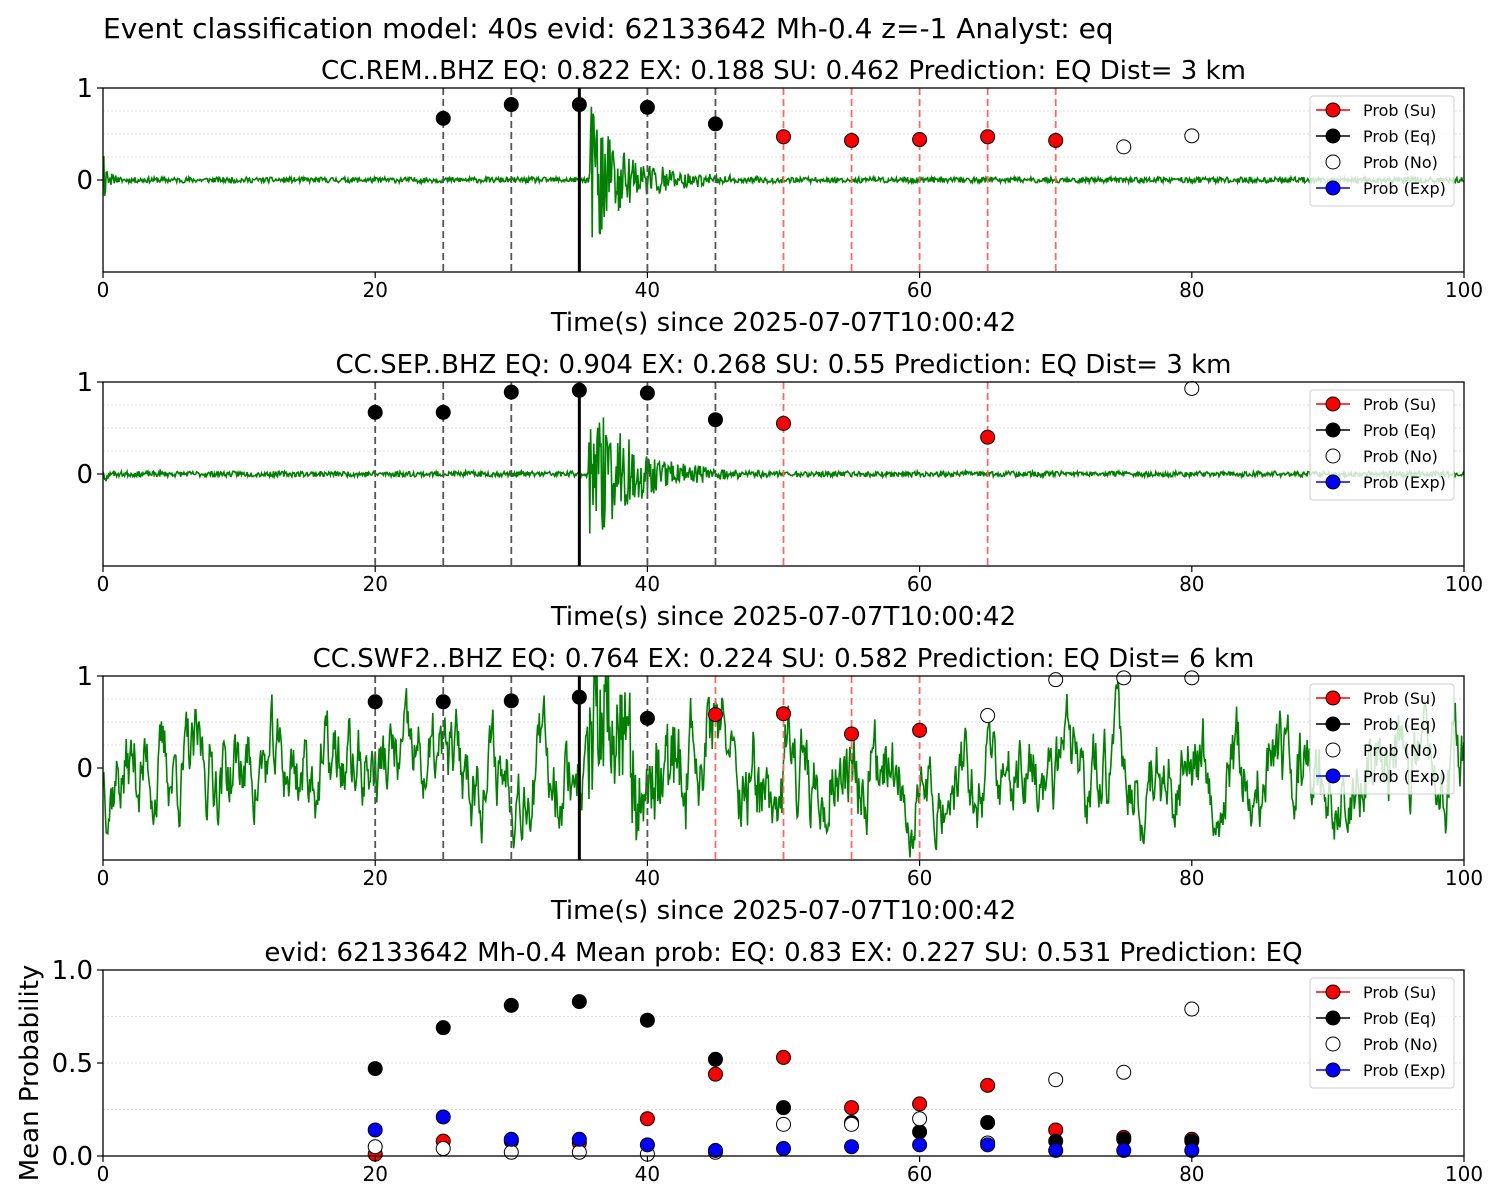 The height and width of the screenshot is (1204, 1500). Describe the element at coordinates (84, 677) in the screenshot. I see `y-tick-label: 1` at that location.